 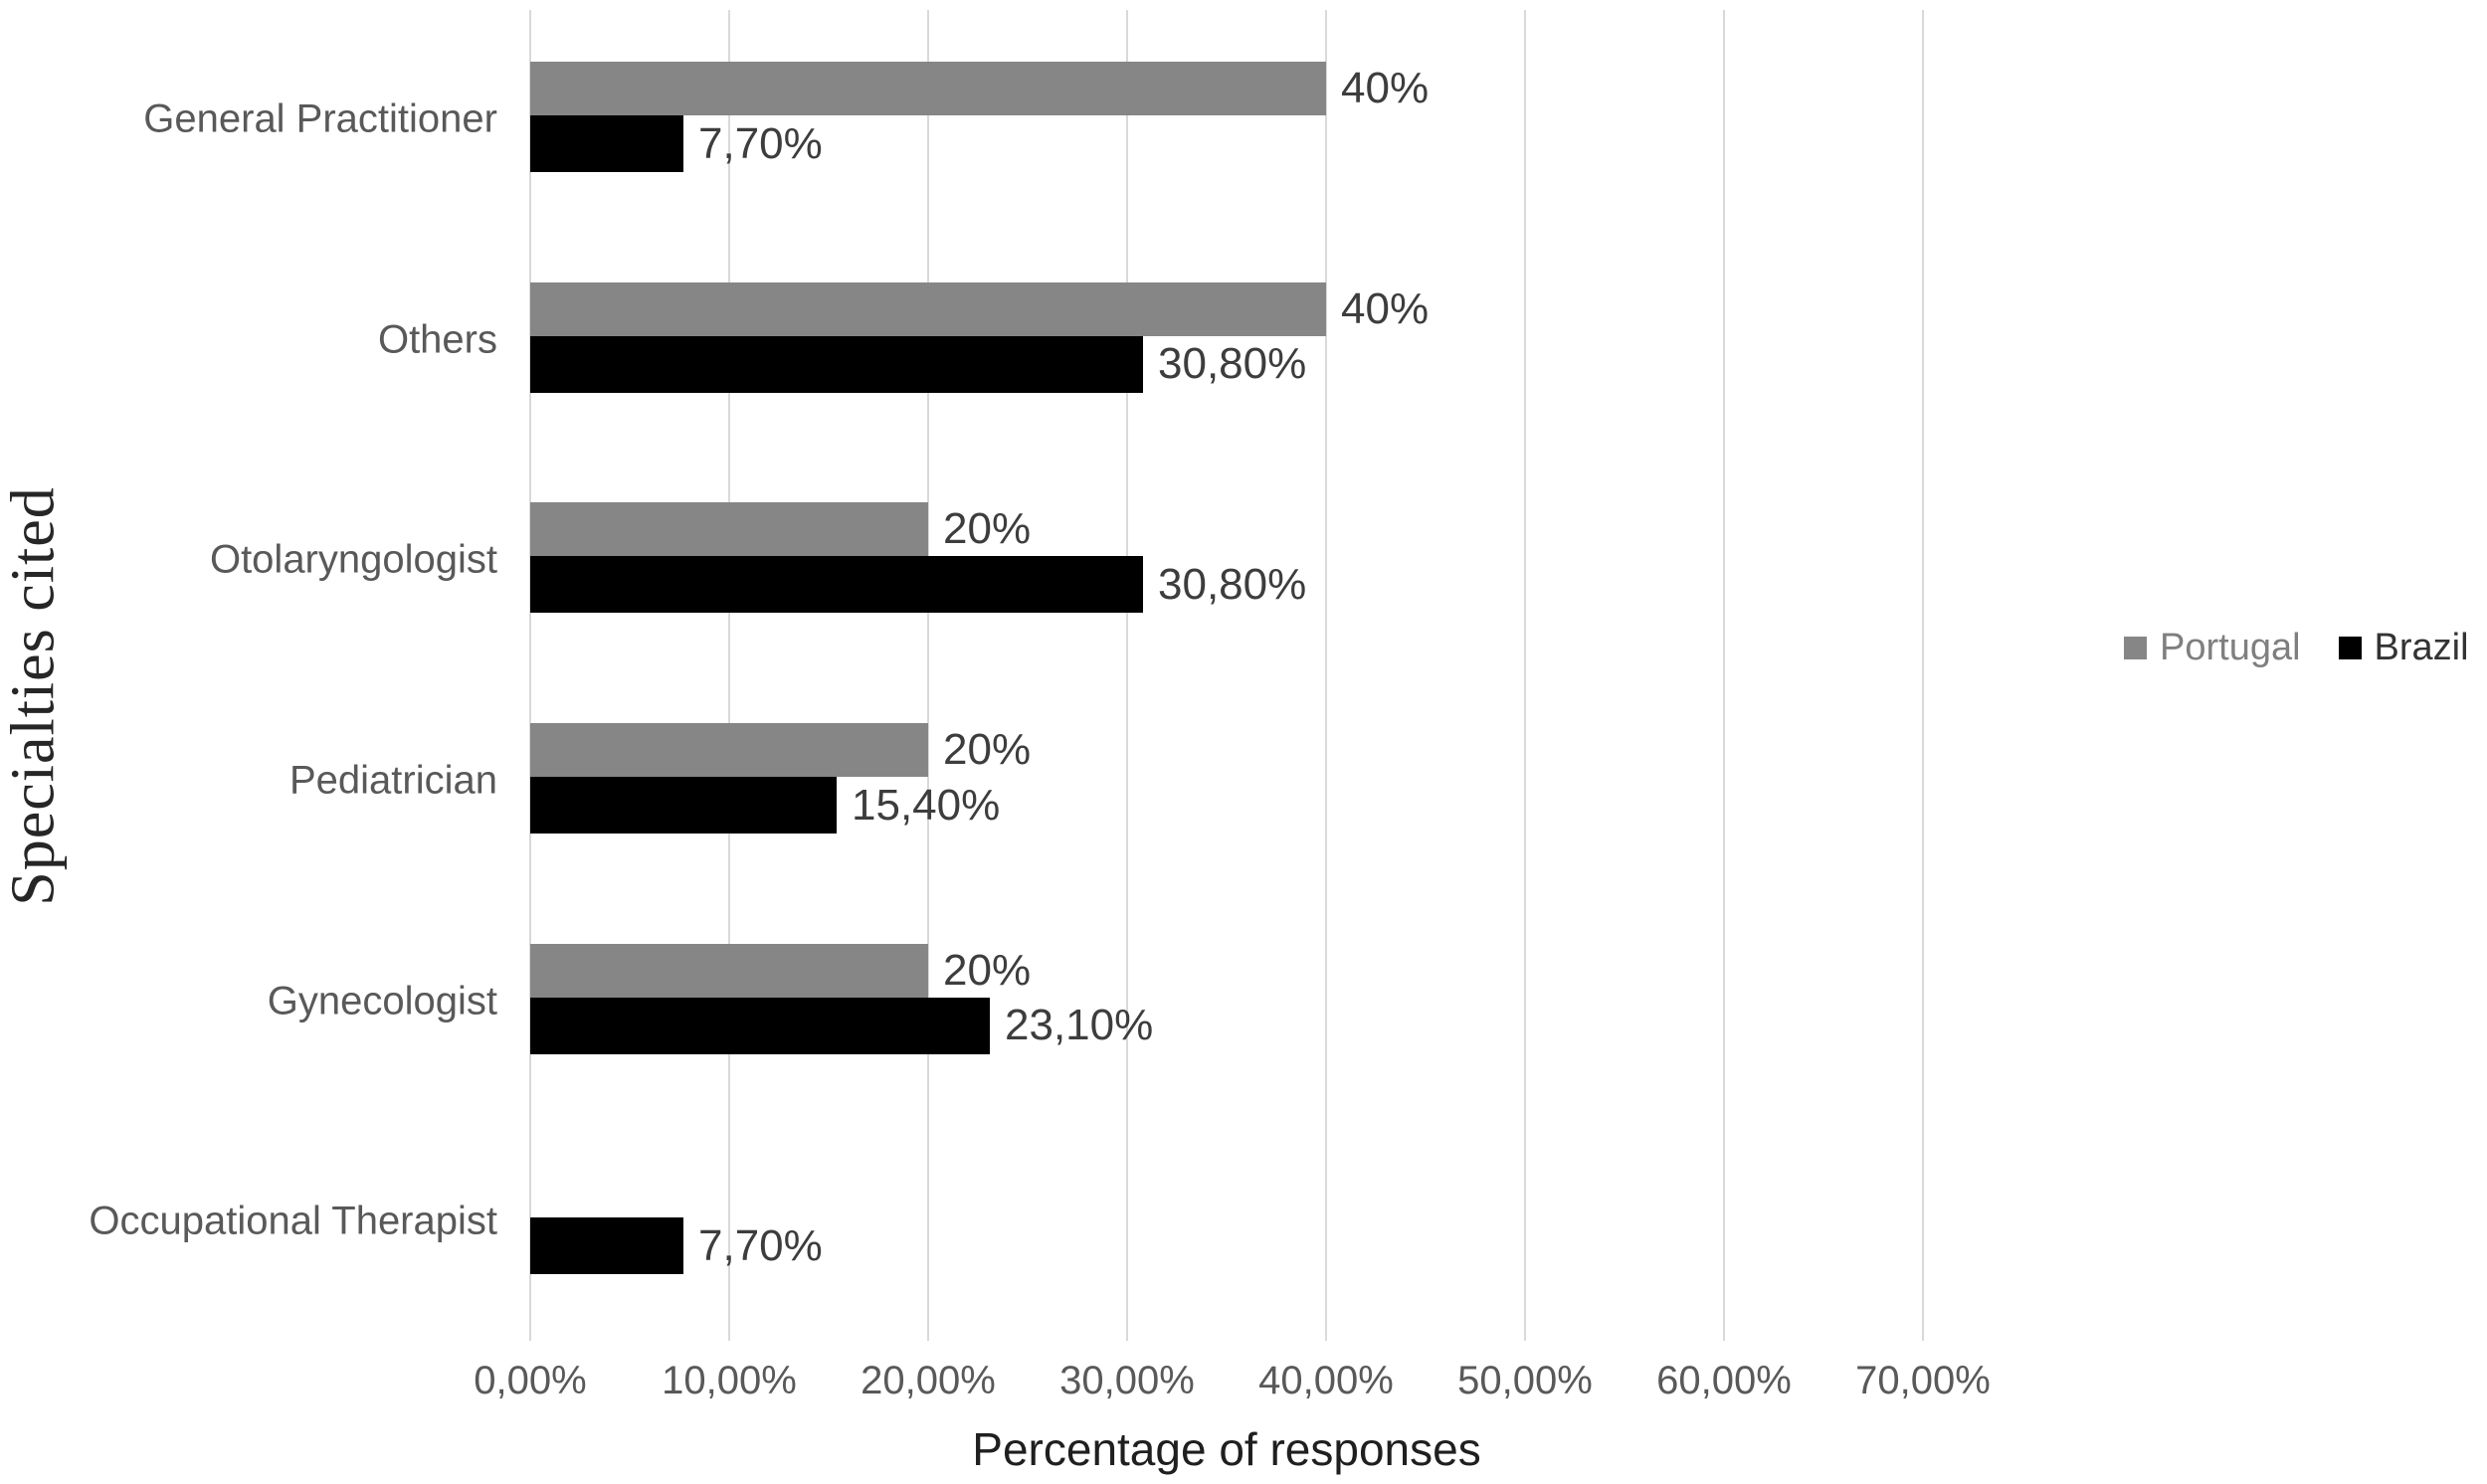 What do you see at coordinates (2350, 648) in the screenshot?
I see `legend-swatch-brazil` at bounding box center [2350, 648].